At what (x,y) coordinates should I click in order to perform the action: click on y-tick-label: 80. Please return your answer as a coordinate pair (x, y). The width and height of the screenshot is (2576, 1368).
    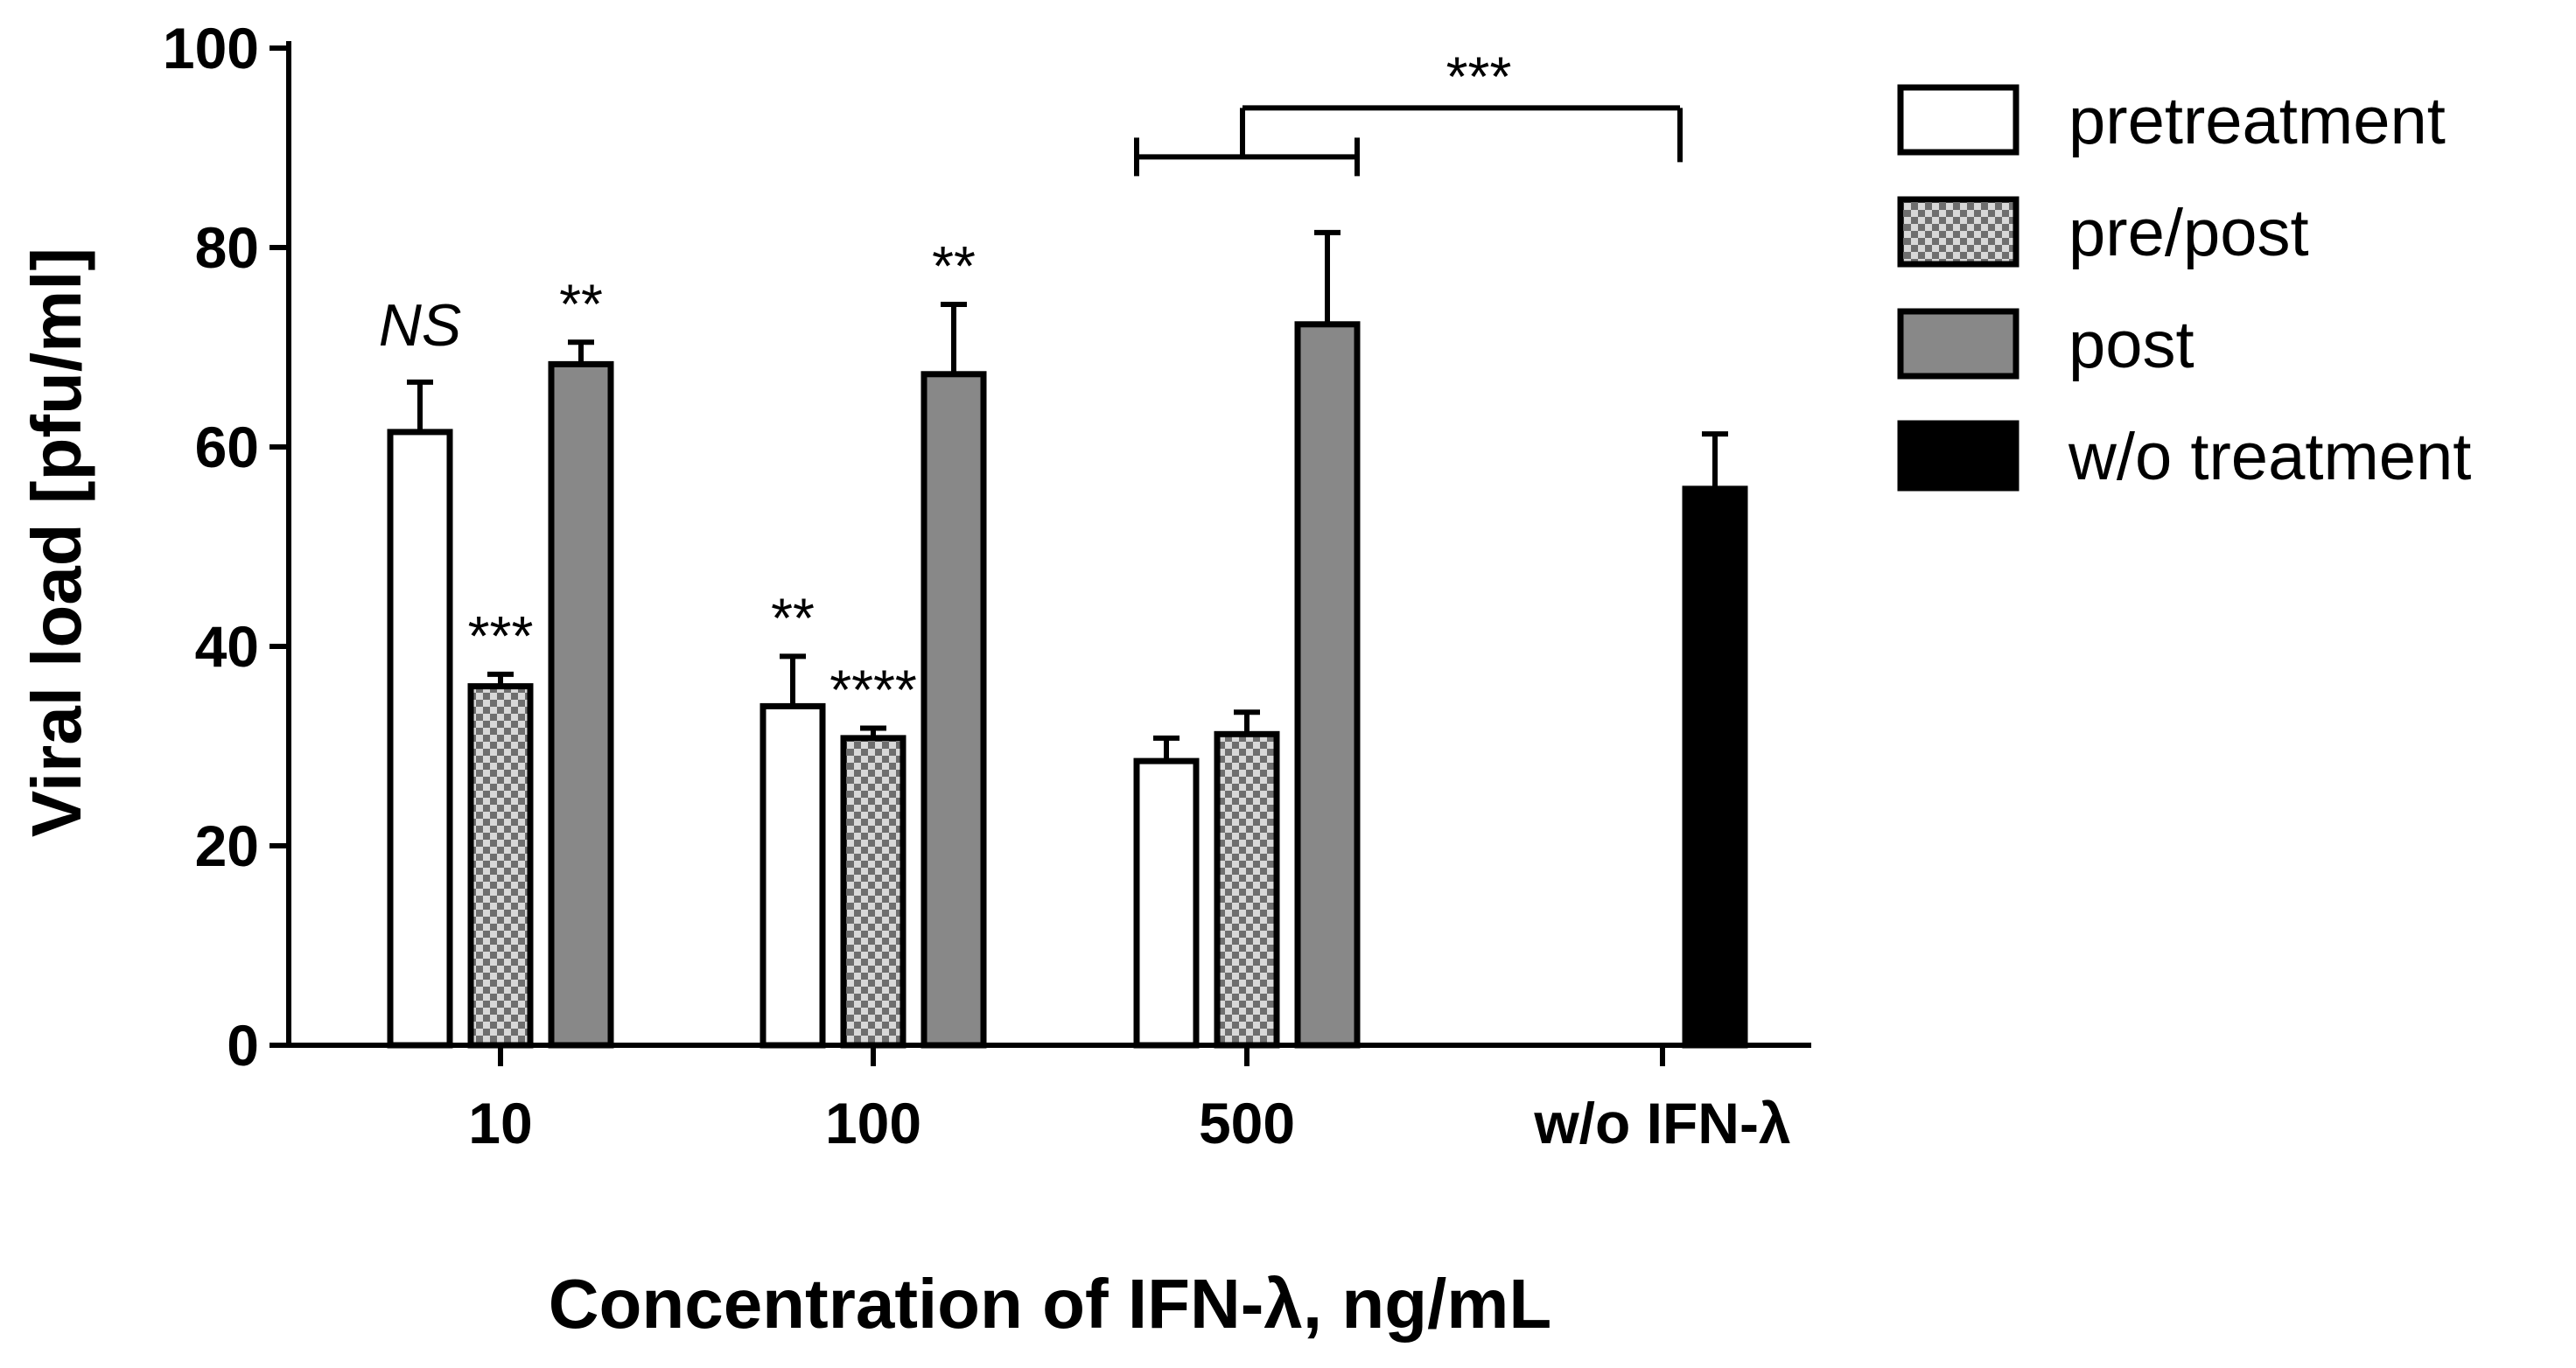
    Looking at the image, I should click on (227, 247).